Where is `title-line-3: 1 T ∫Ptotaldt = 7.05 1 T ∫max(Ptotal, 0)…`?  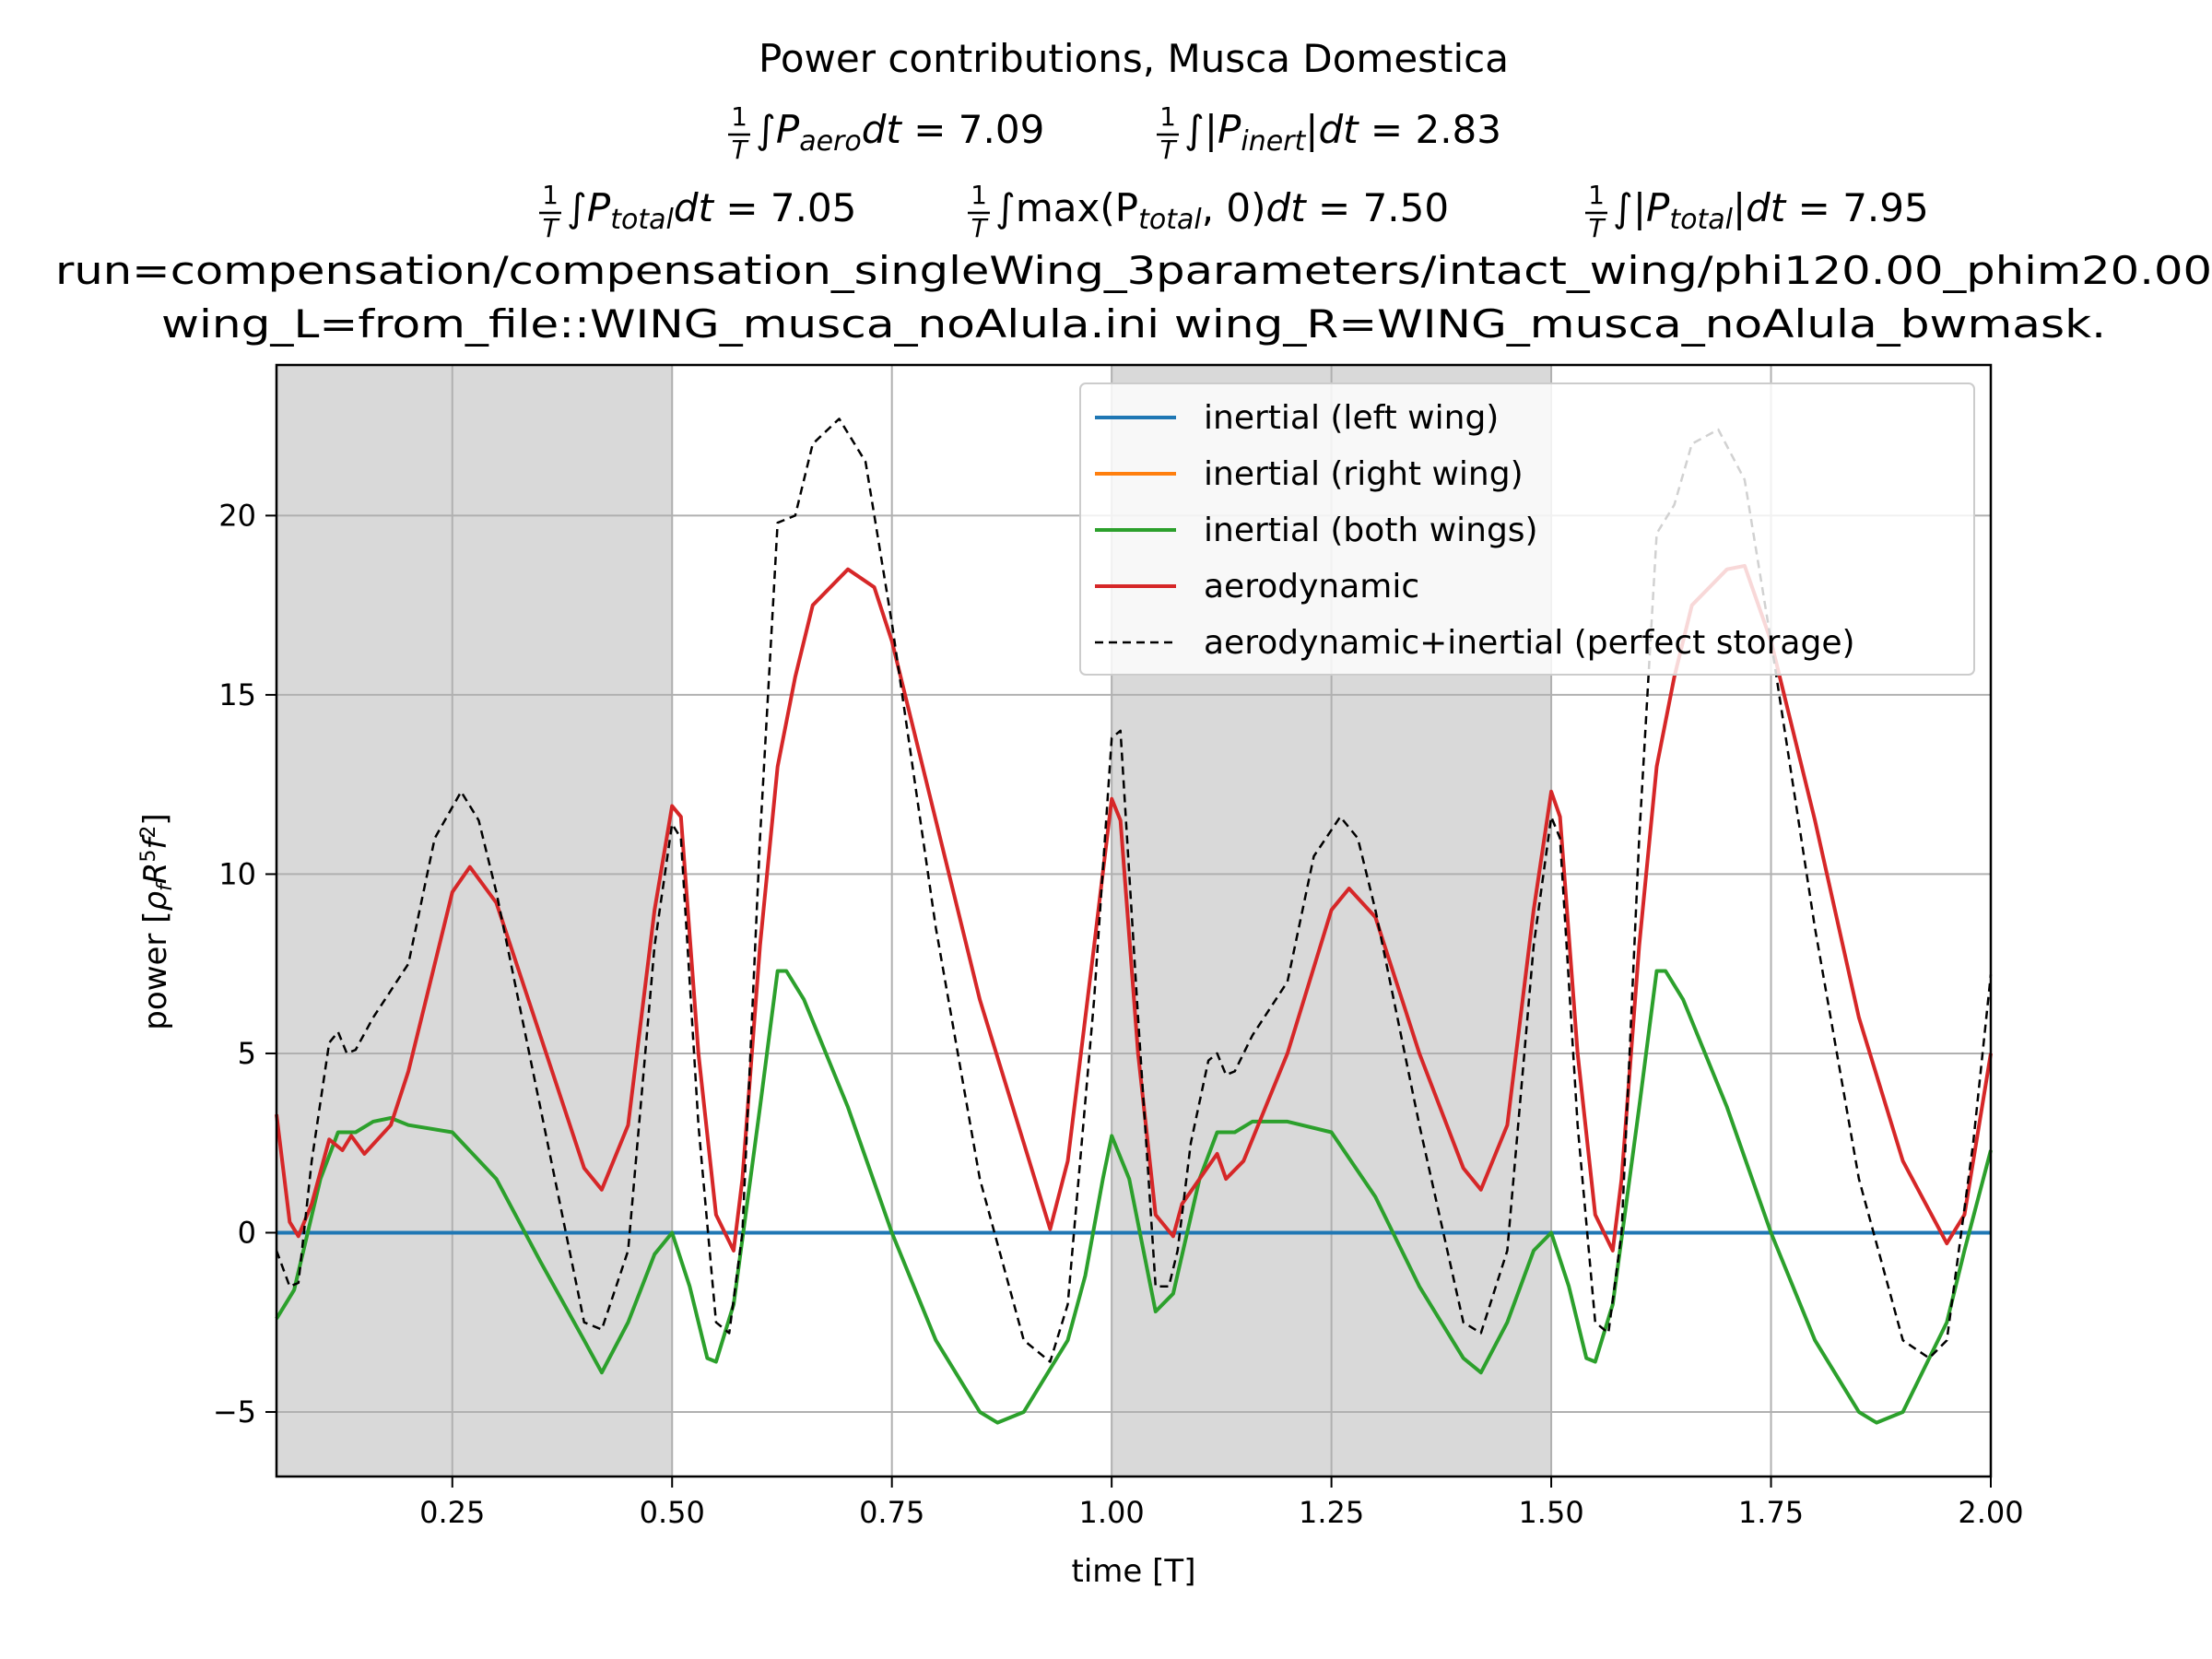 title-line-3: 1 T ∫Ptotaldt = 7.05 1 T ∫max(Ptotal, 0)… is located at coordinates (1234, 211).